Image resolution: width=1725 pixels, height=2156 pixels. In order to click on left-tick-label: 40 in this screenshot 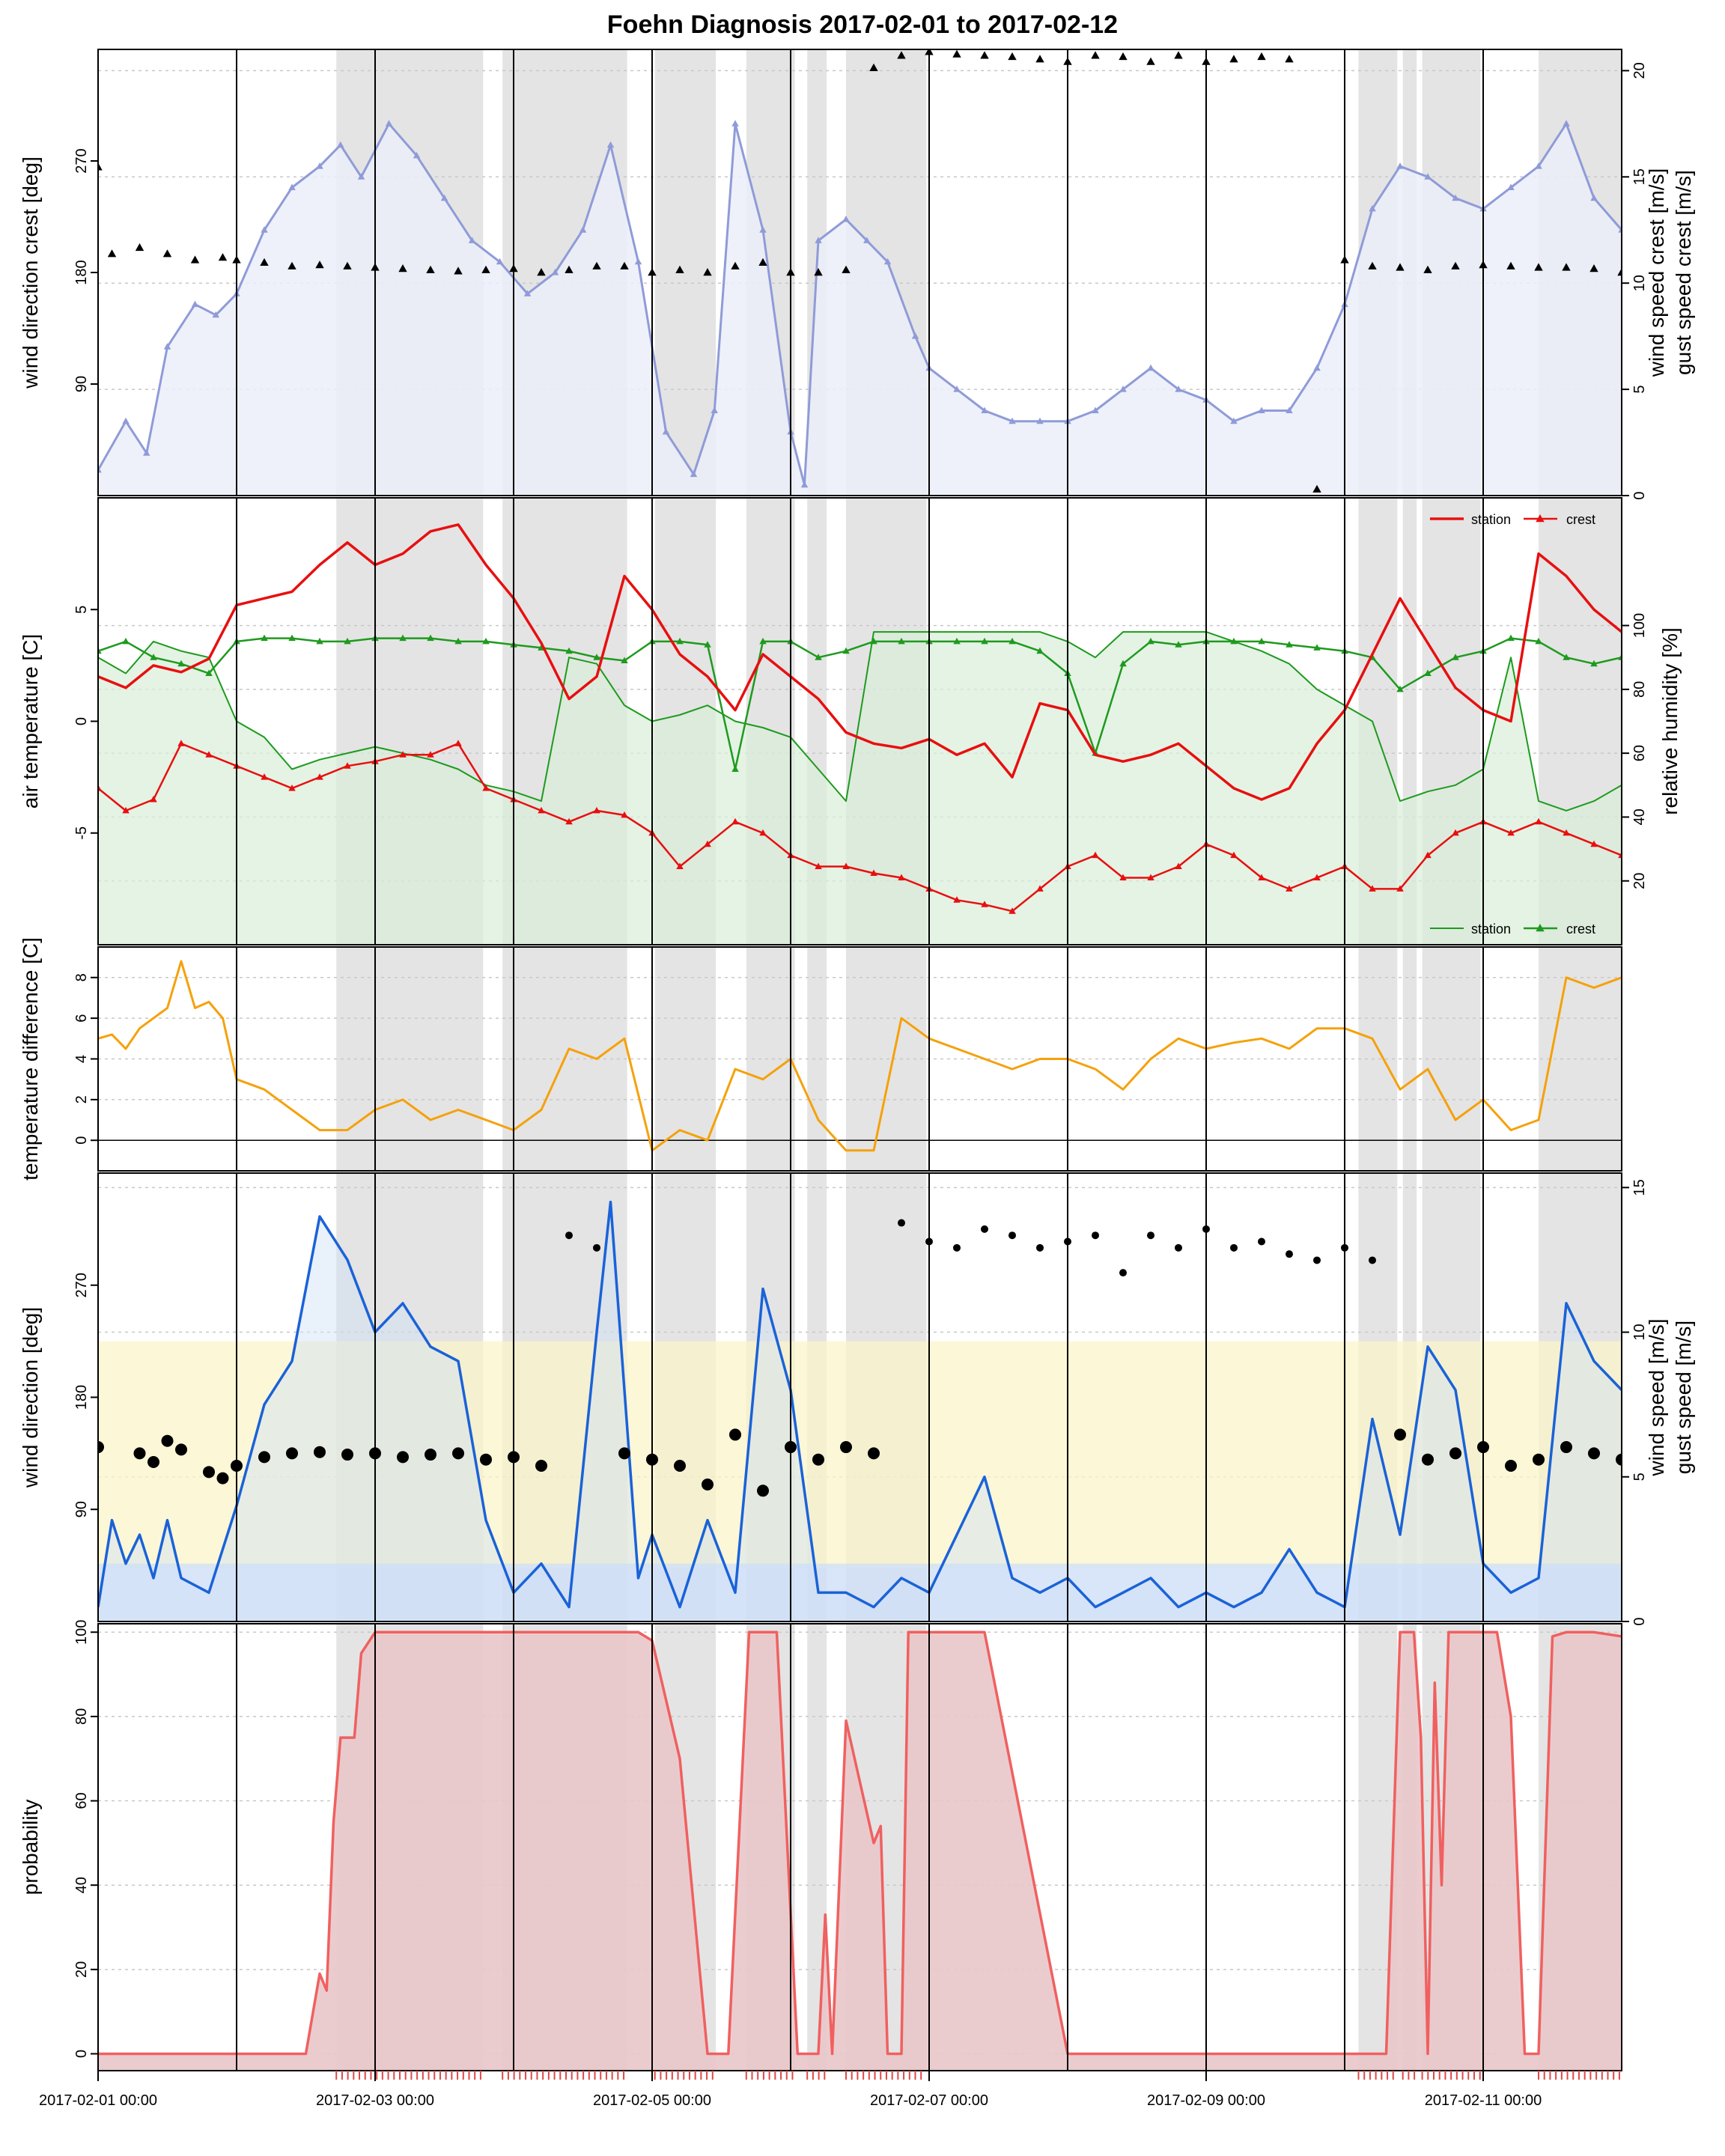, I will do `click(81, 1885)`.